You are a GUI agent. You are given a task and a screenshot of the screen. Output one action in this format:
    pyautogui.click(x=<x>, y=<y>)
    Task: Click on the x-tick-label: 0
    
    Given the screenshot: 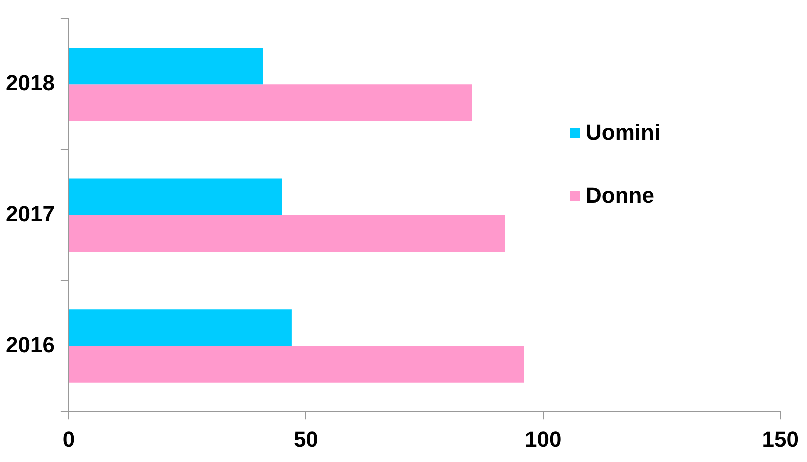 What is the action you would take?
    pyautogui.click(x=69, y=439)
    